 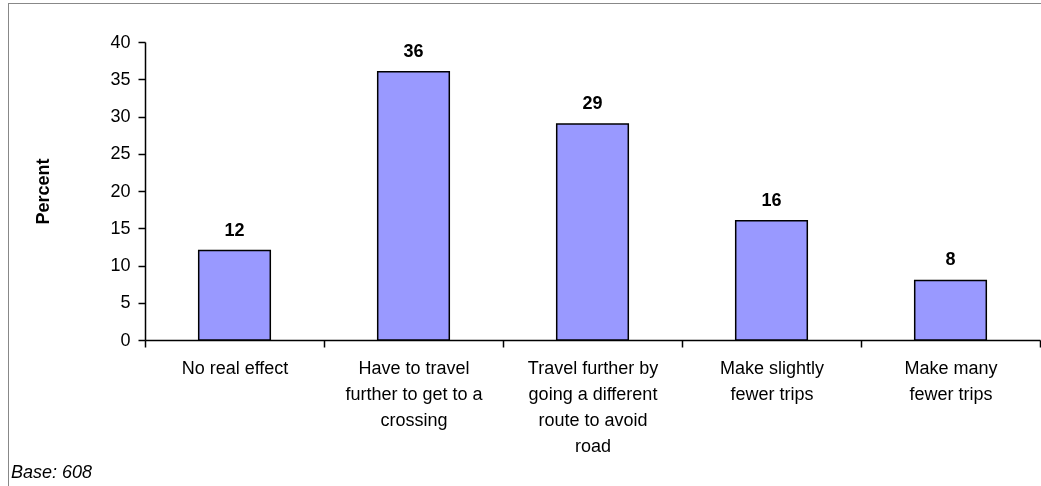 What do you see at coordinates (772, 380) in the screenshot?
I see `x-tick-label: Make slightly fewer trips` at bounding box center [772, 380].